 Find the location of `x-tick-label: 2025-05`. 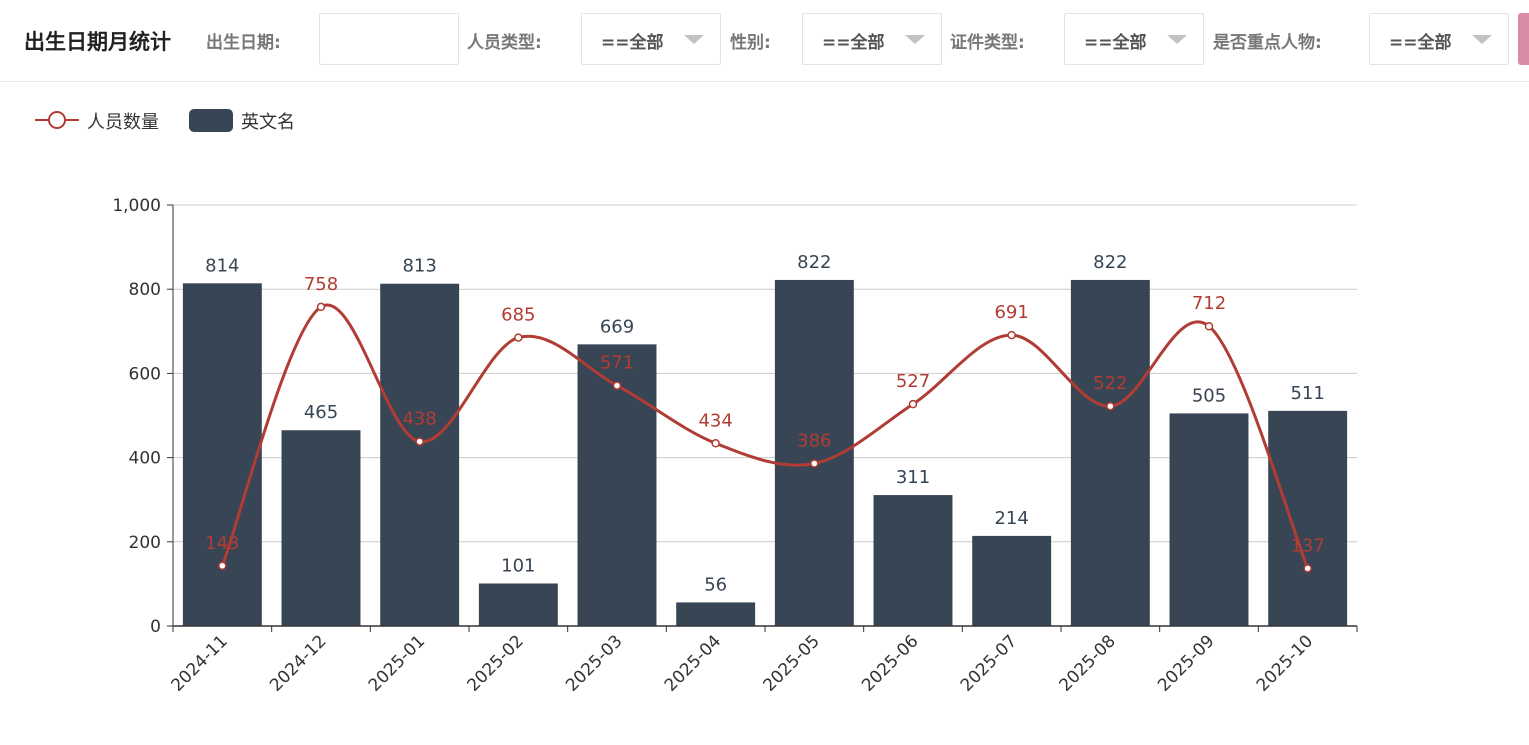

x-tick-label: 2025-05 is located at coordinates (792, 663).